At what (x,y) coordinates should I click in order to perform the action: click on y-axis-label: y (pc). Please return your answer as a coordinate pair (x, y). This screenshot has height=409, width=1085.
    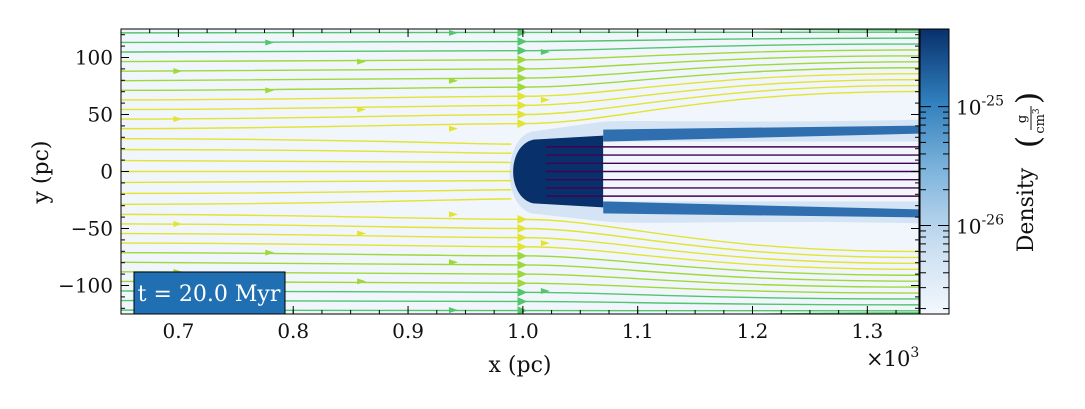
    Looking at the image, I should click on (41, 173).